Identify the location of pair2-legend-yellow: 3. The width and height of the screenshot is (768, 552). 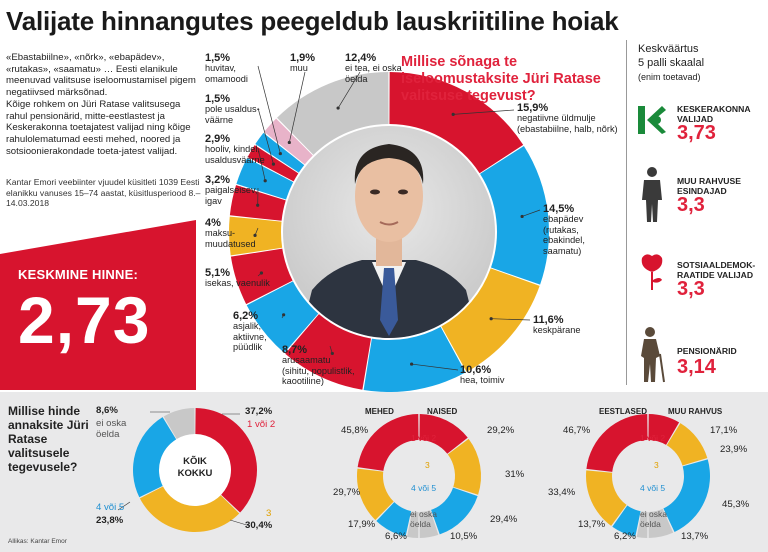
(656, 465).